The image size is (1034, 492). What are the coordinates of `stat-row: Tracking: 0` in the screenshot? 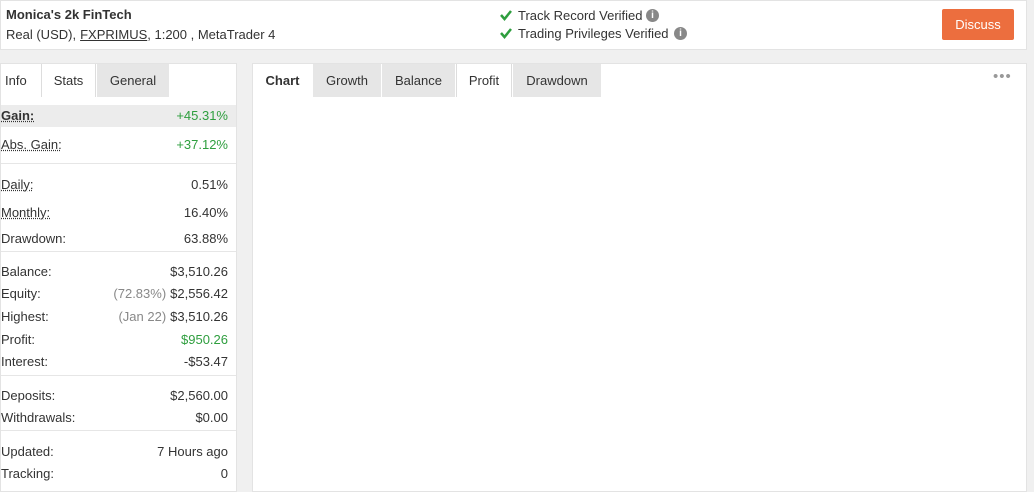 It's located at (118, 474).